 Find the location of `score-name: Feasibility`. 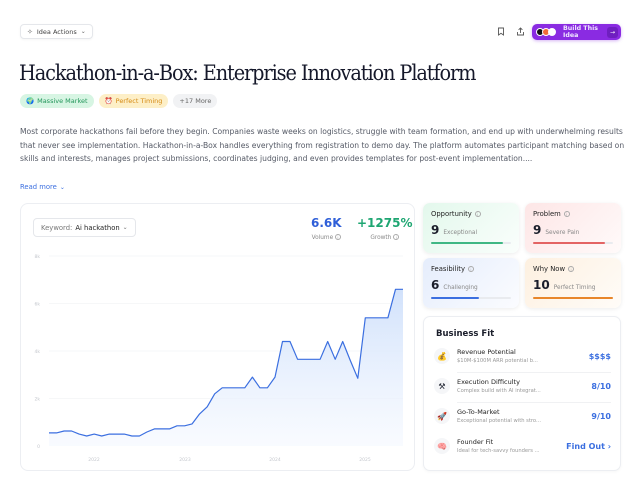

score-name: Feasibility is located at coordinates (448, 269).